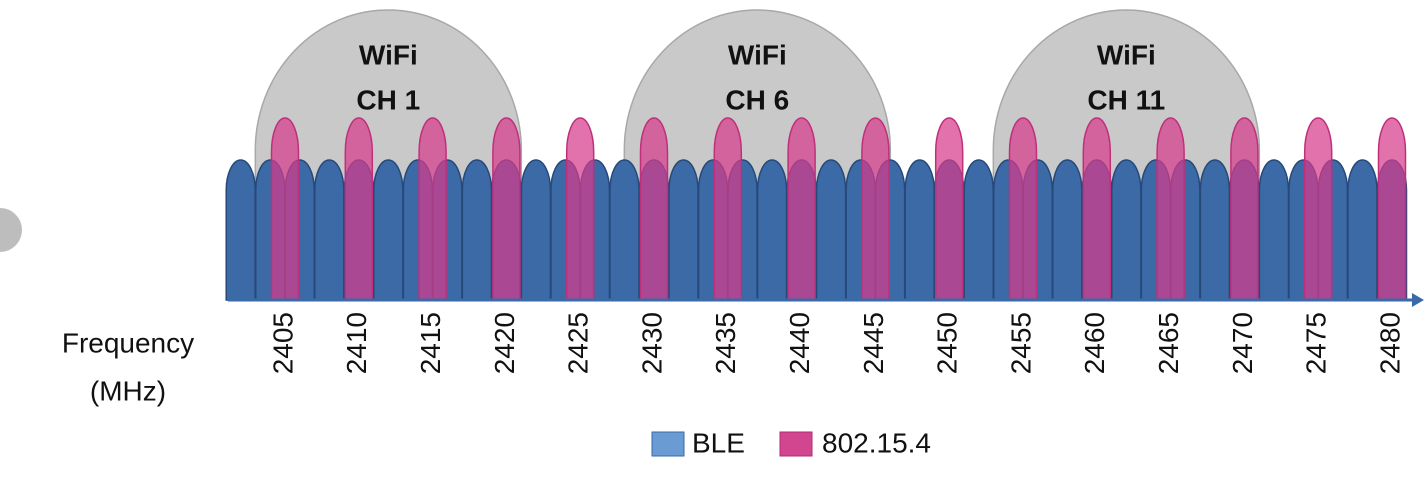 The width and height of the screenshot is (1426, 482). What do you see at coordinates (1094, 343) in the screenshot?
I see `tick-label: 2460` at bounding box center [1094, 343].